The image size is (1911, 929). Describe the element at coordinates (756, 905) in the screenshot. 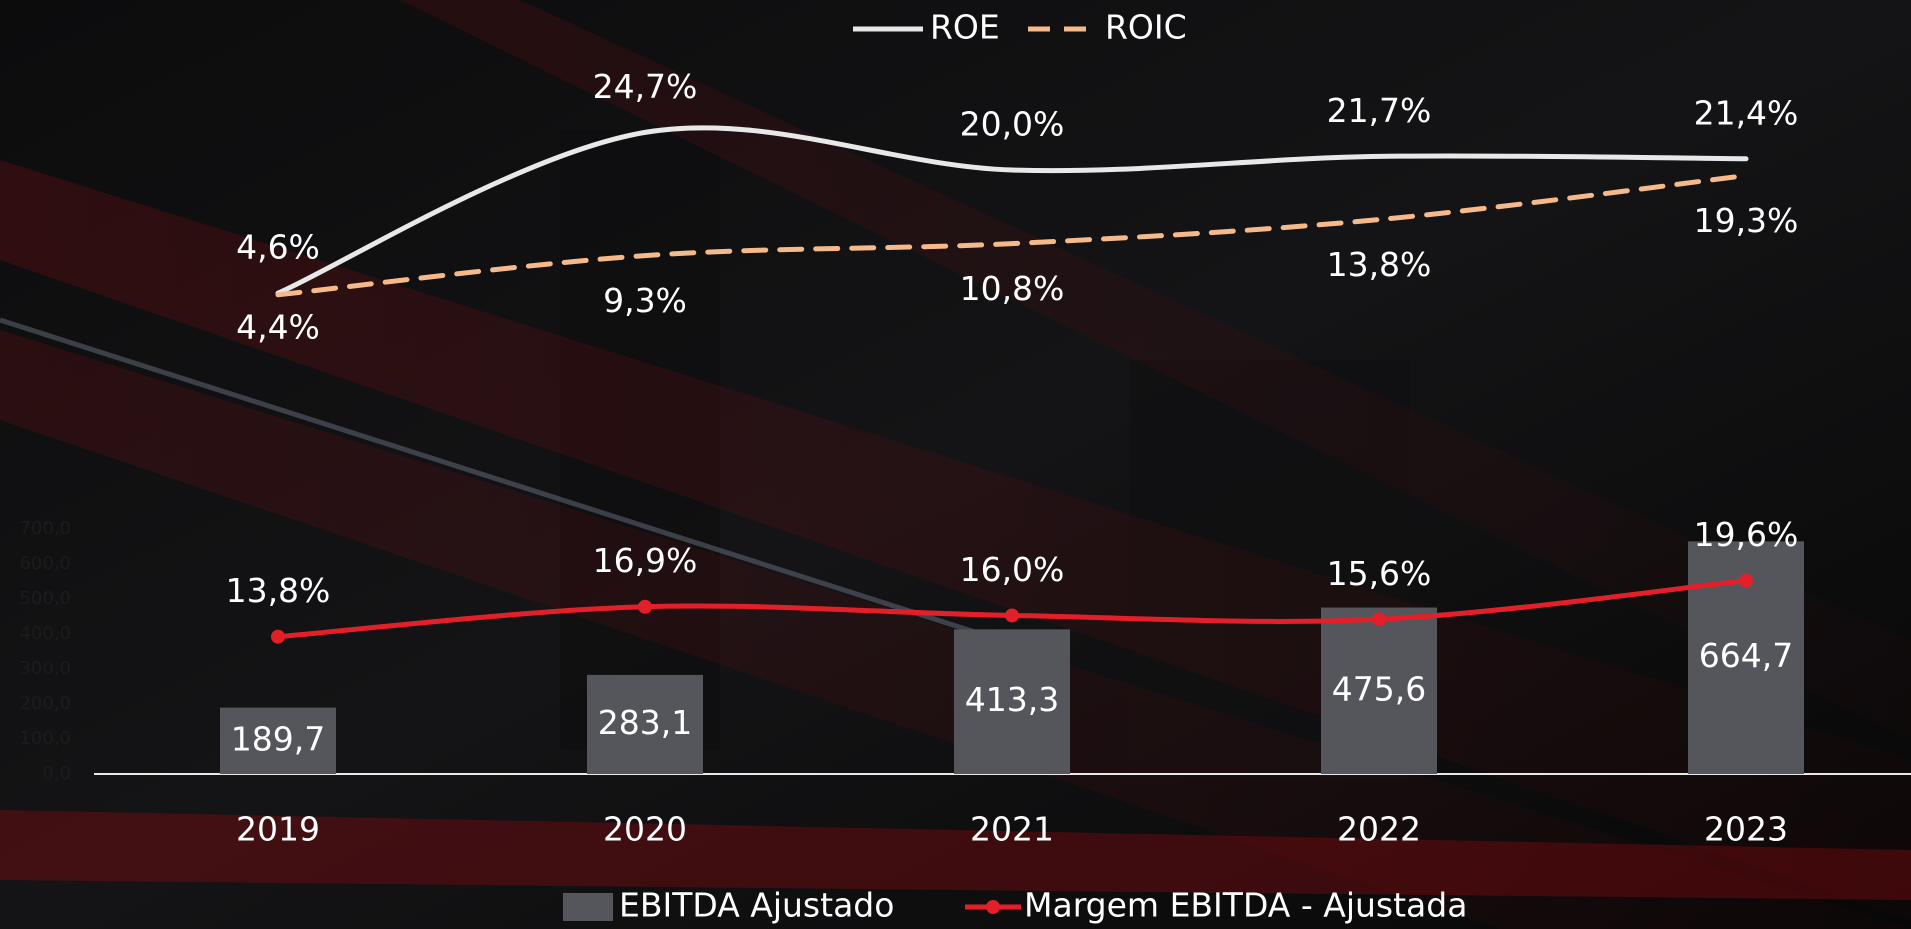

I see `legend-label: EBITDA Ajustado` at that location.